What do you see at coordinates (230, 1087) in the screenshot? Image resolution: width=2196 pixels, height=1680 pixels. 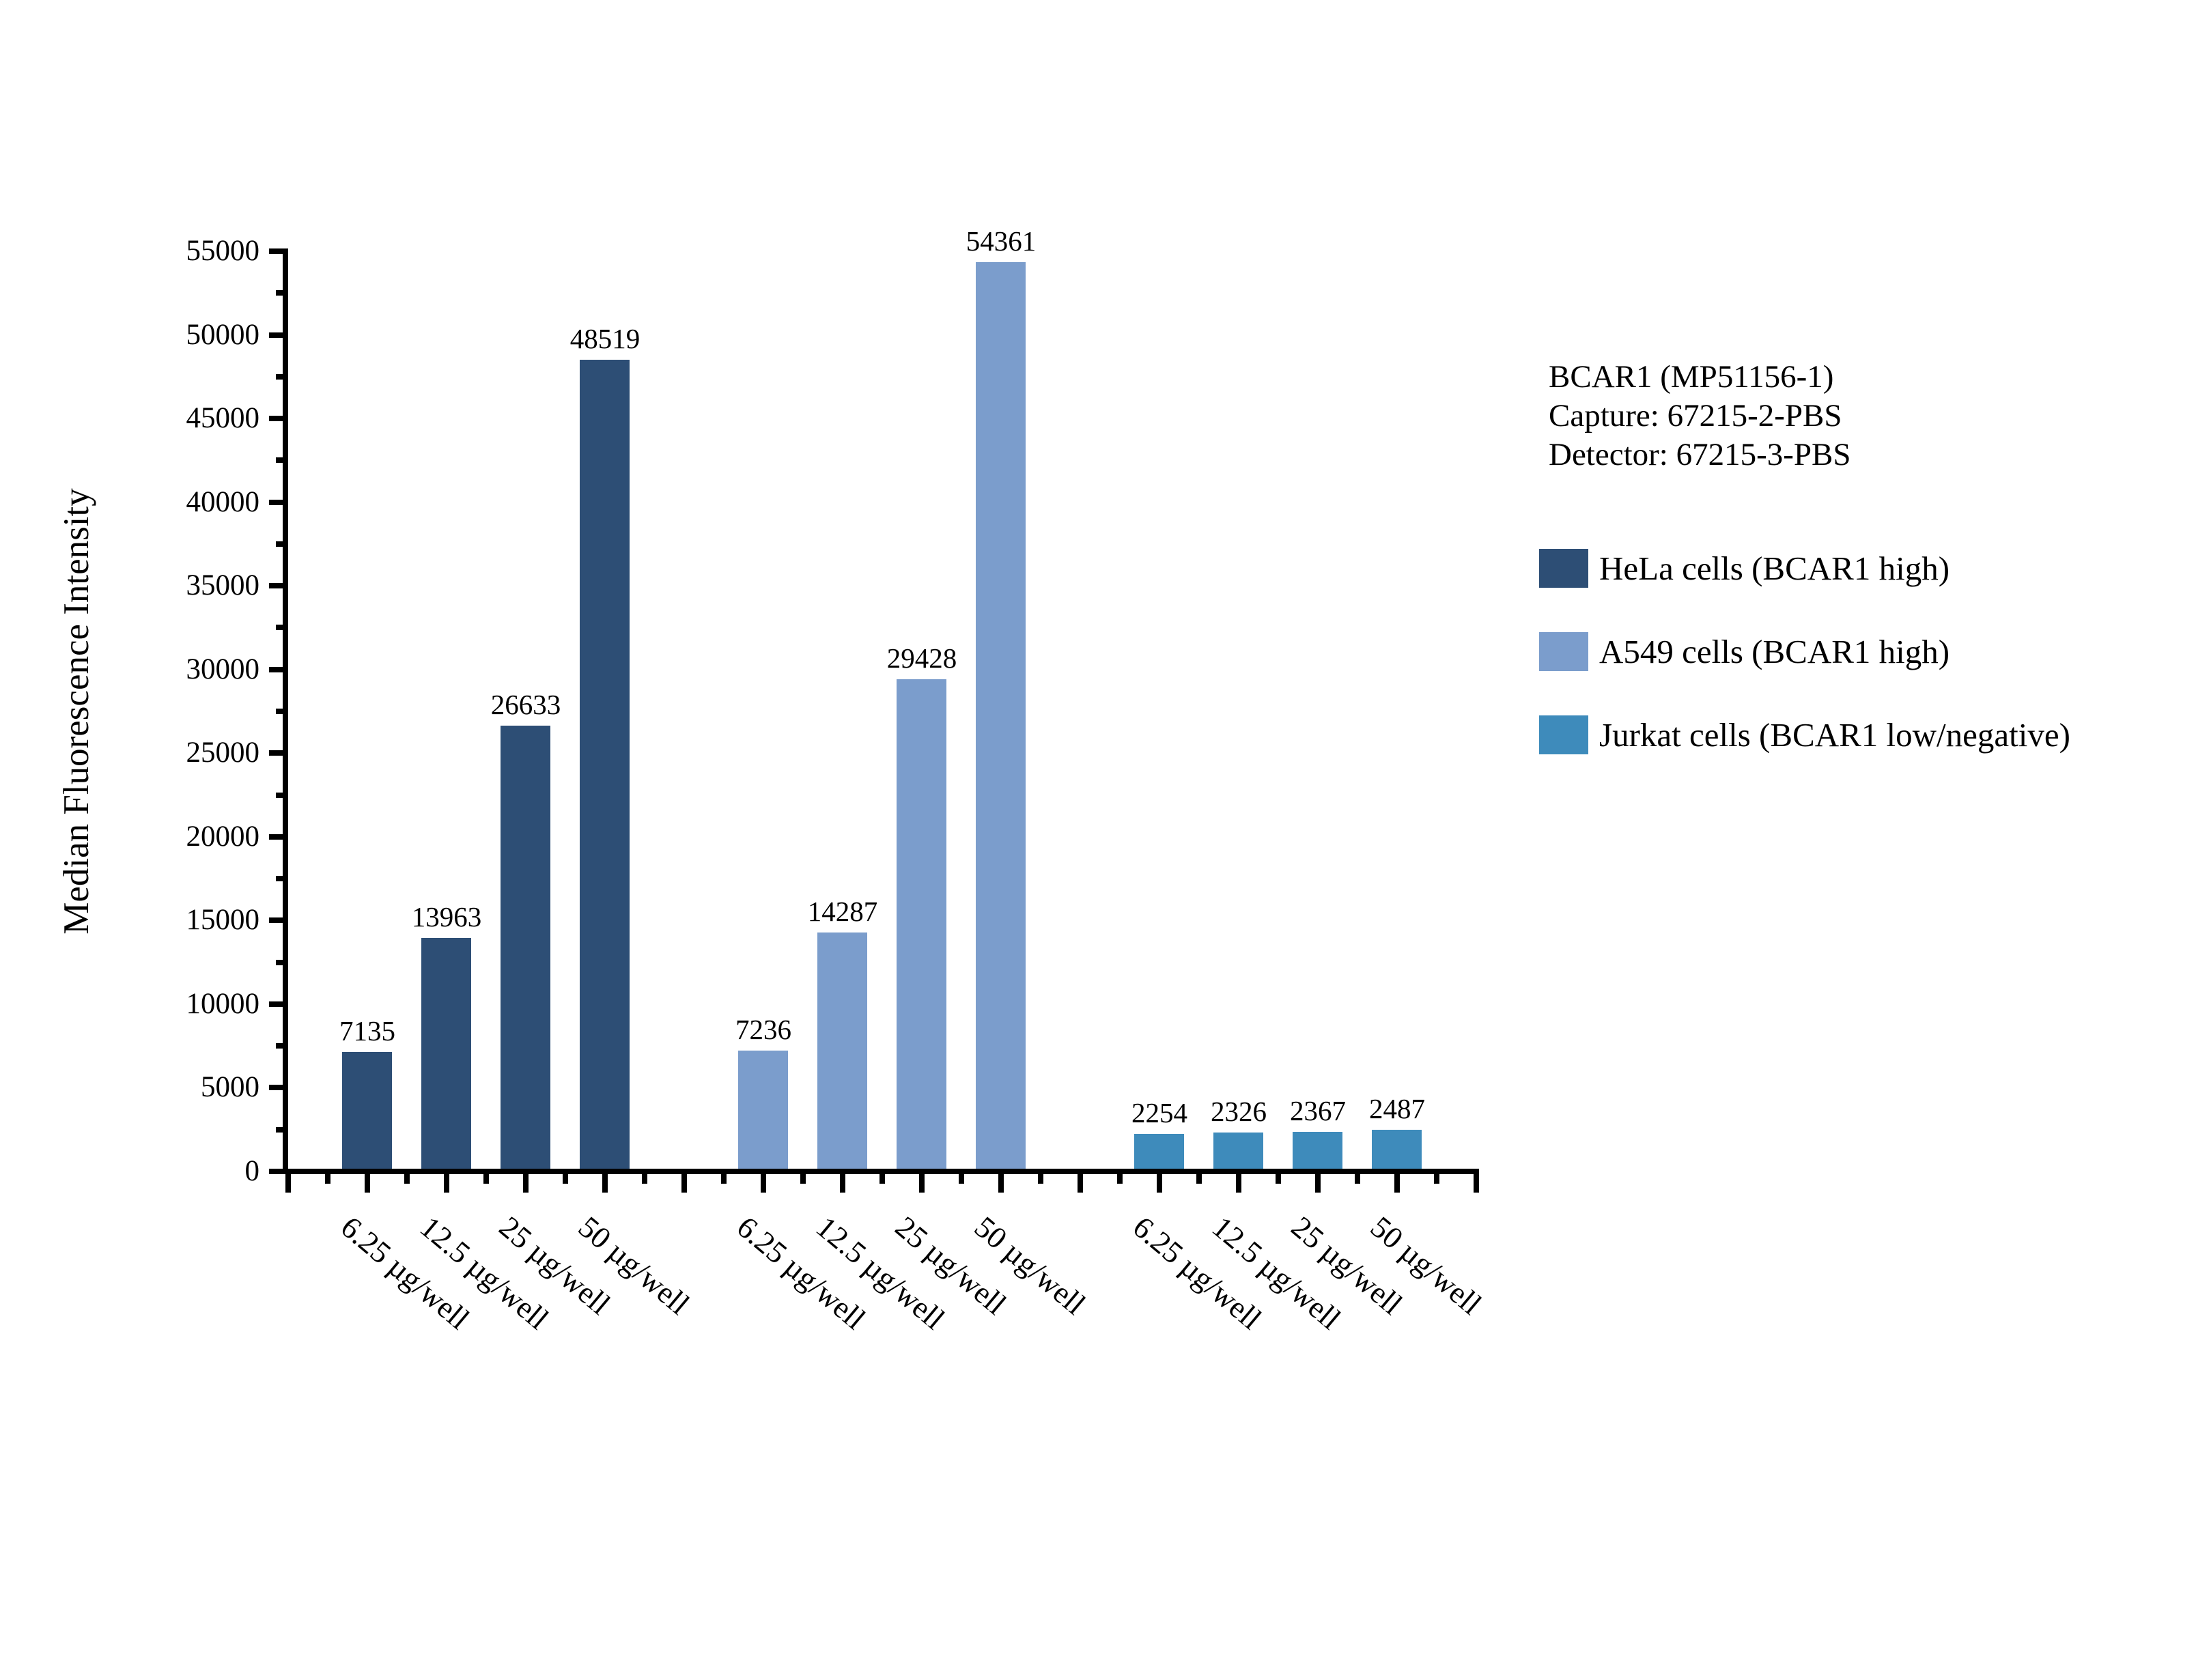 I see `y-tick-label: 5000` at bounding box center [230, 1087].